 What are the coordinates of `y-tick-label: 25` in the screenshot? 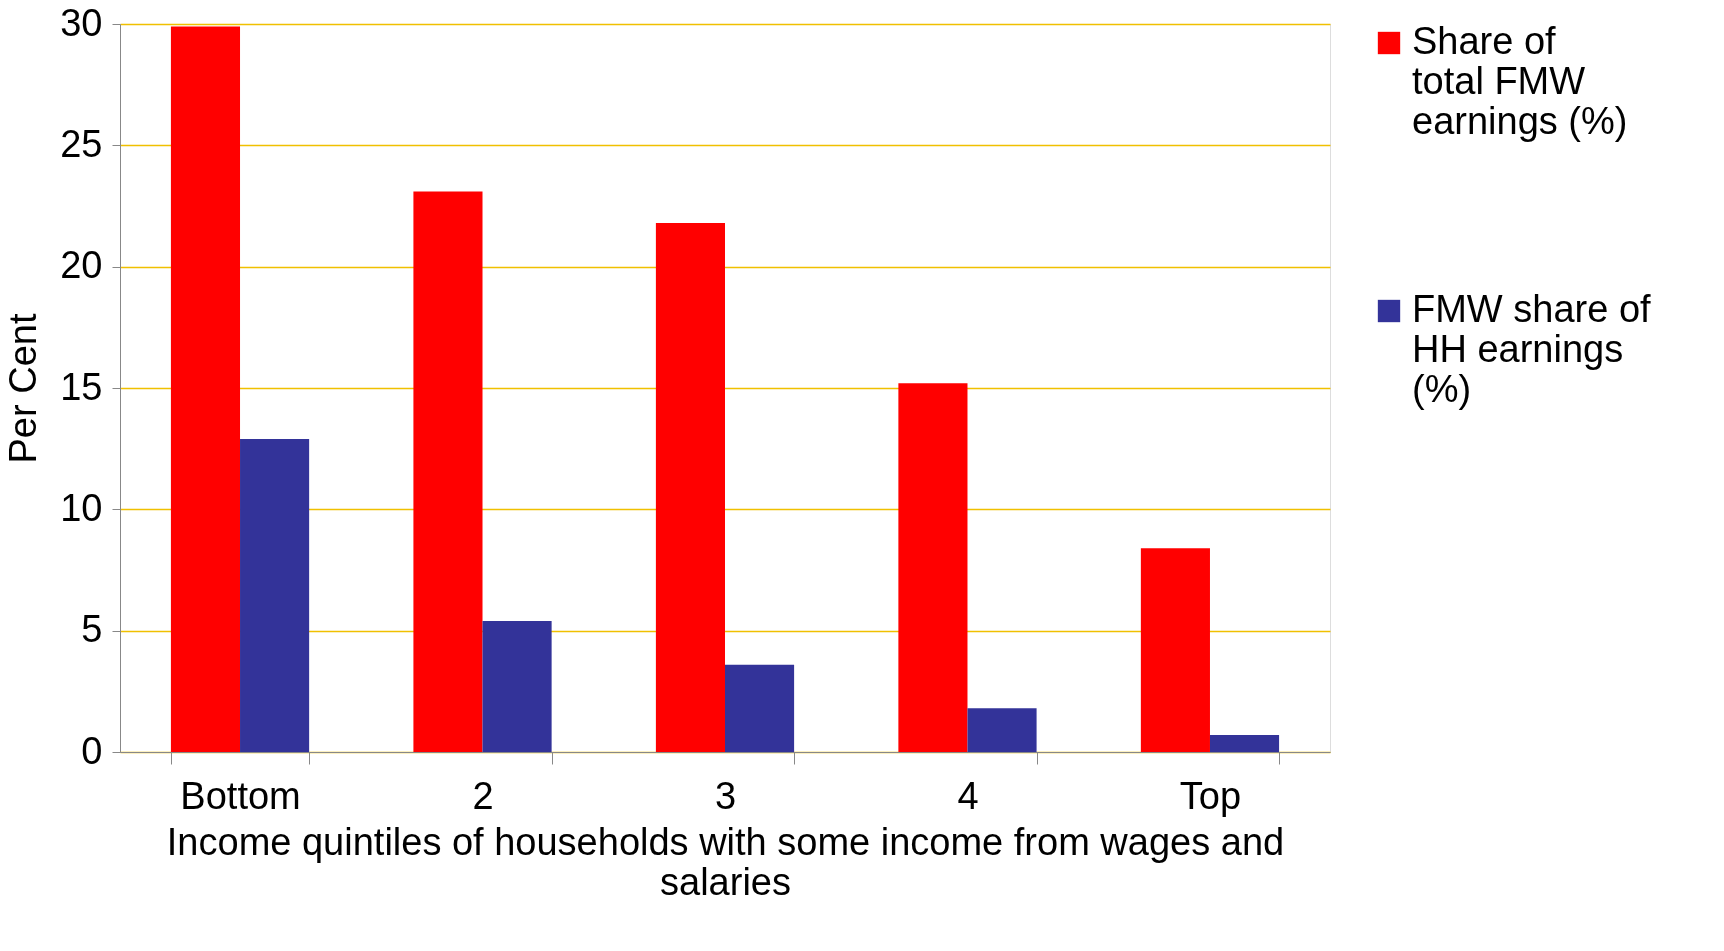 It's located at (81, 143).